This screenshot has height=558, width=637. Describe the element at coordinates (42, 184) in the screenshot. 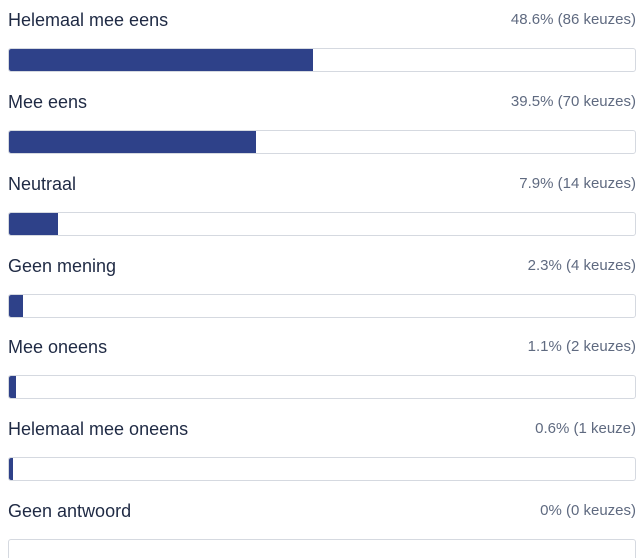

I see `option-label: Neutraal` at that location.